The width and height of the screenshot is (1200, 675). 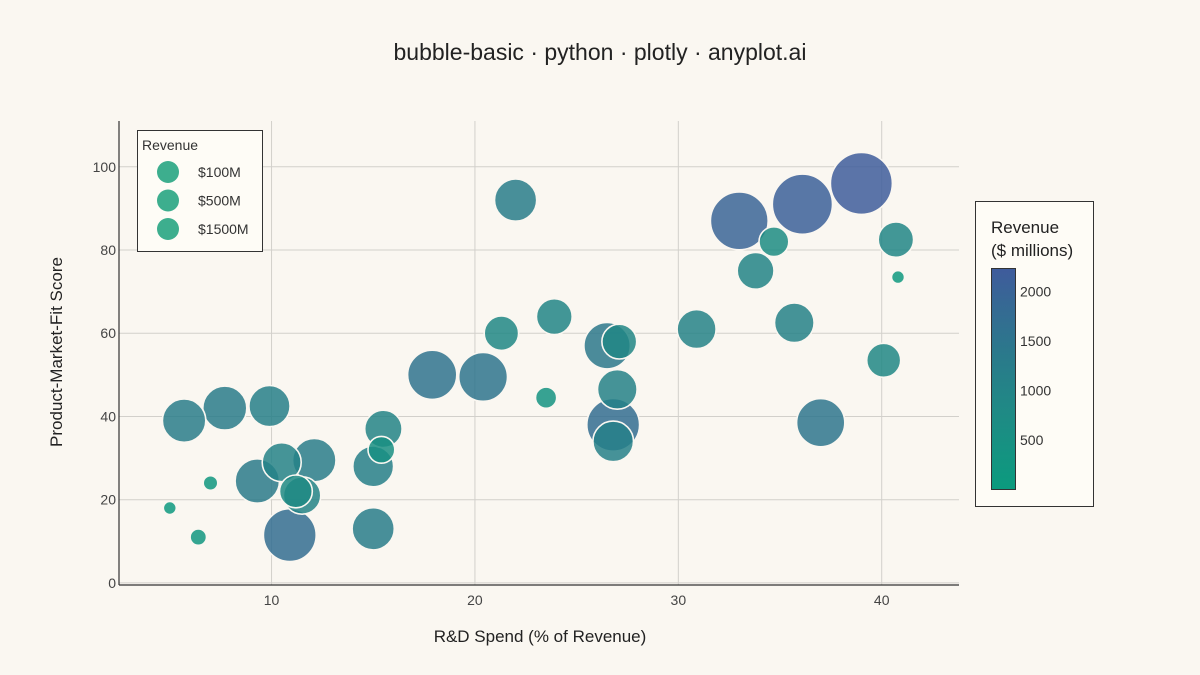 What do you see at coordinates (1035, 291) in the screenshot?
I see `colorbar-tick-label: 2000` at bounding box center [1035, 291].